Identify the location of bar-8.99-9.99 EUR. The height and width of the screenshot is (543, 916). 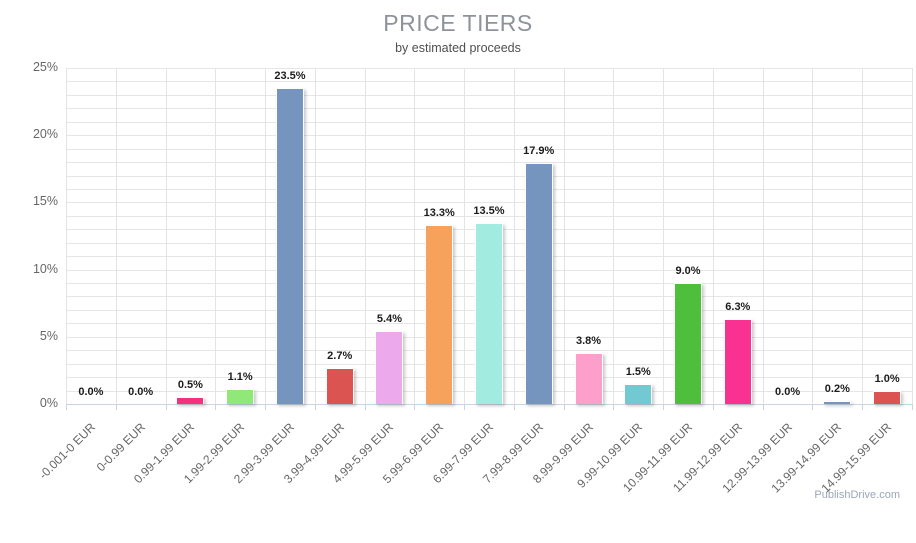
(588, 378).